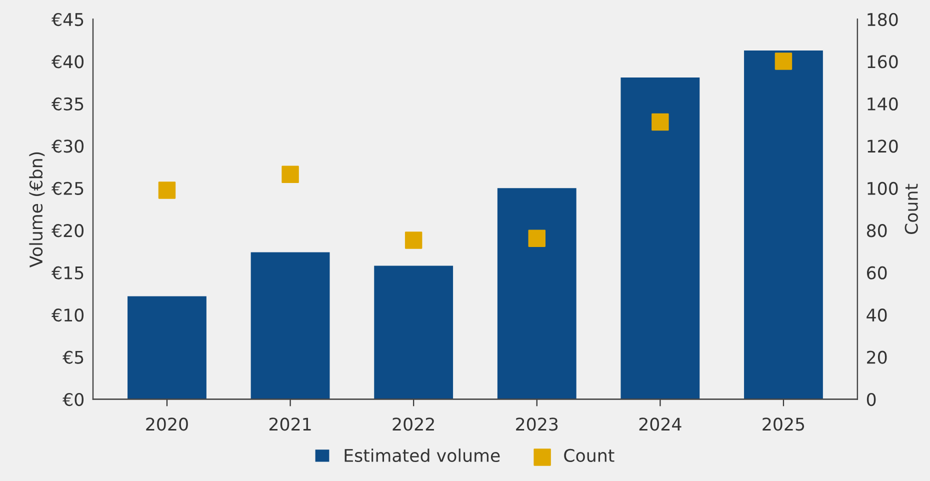 This screenshot has width=930, height=481. Describe the element at coordinates (883, 19) in the screenshot. I see `y2-tick-label: 180` at that location.